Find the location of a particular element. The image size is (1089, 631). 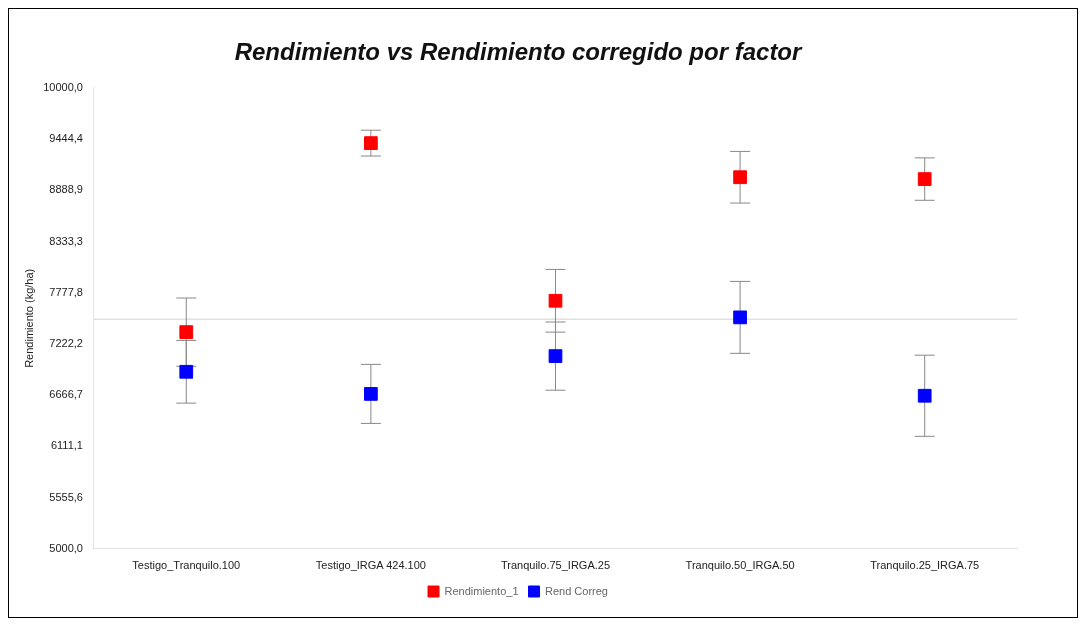

y-tick-label: 5000,0 is located at coordinates (66, 547).